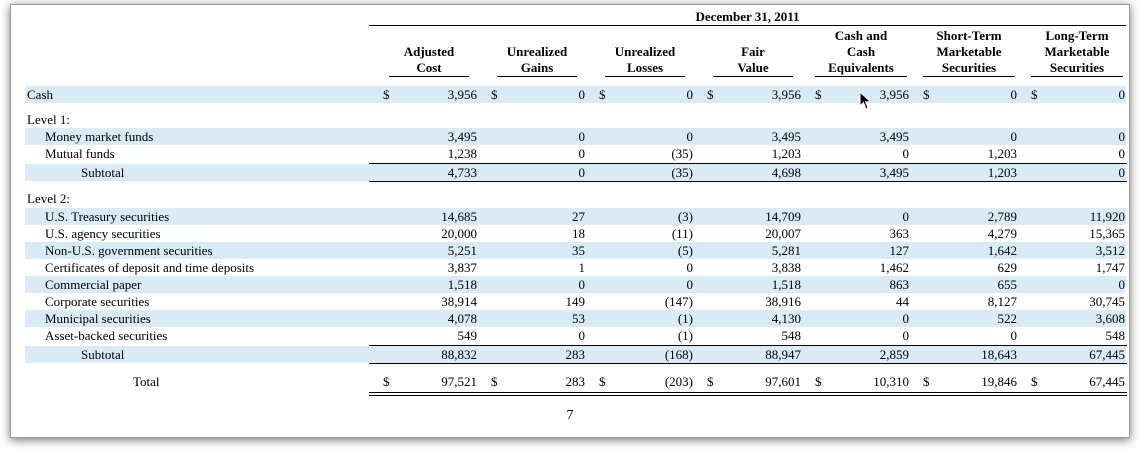 The image size is (1140, 450). I want to click on row-label: Total, so click(146, 381).